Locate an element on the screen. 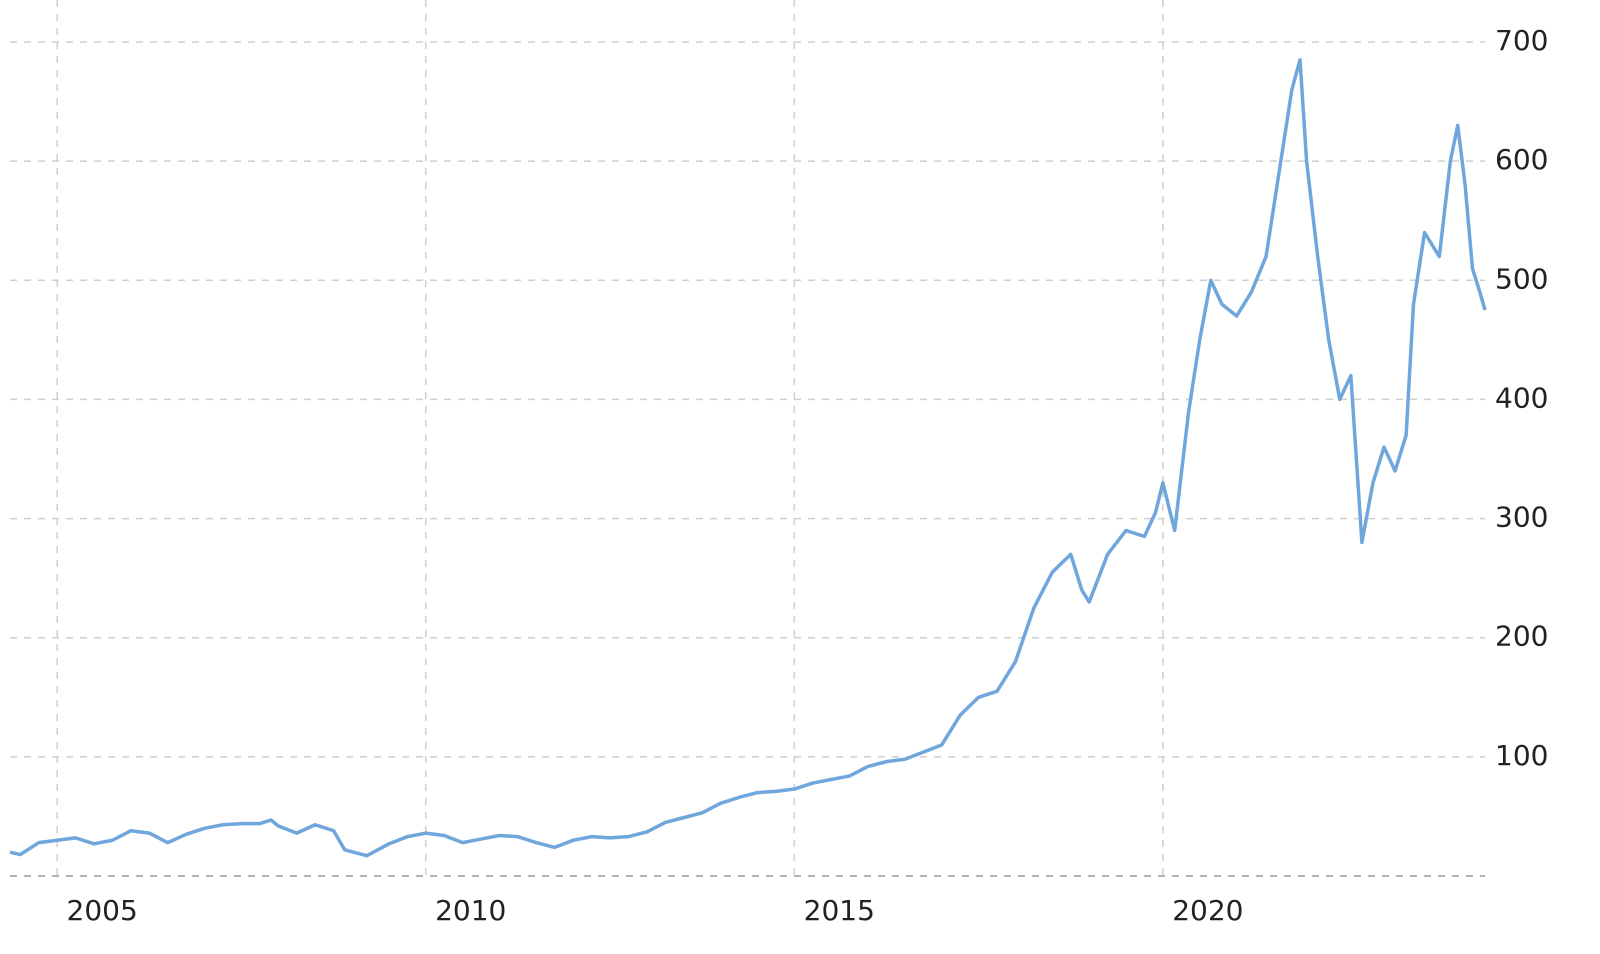 The width and height of the screenshot is (1600, 954). y-tick-label: 500 is located at coordinates (1521, 278).